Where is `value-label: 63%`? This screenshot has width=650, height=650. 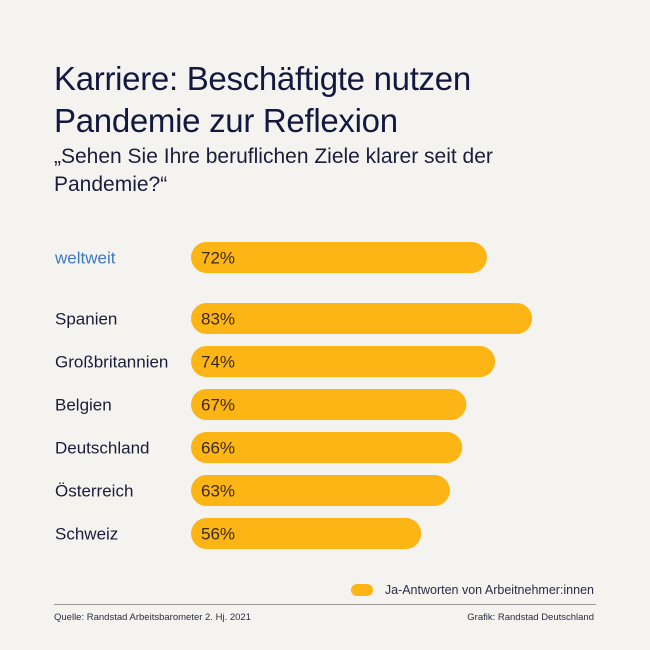
value-label: 63% is located at coordinates (218, 491).